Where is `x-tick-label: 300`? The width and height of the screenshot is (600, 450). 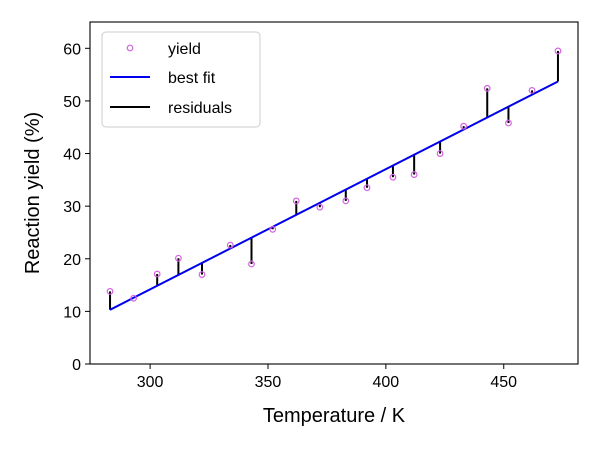 x-tick-label: 300 is located at coordinates (150, 382).